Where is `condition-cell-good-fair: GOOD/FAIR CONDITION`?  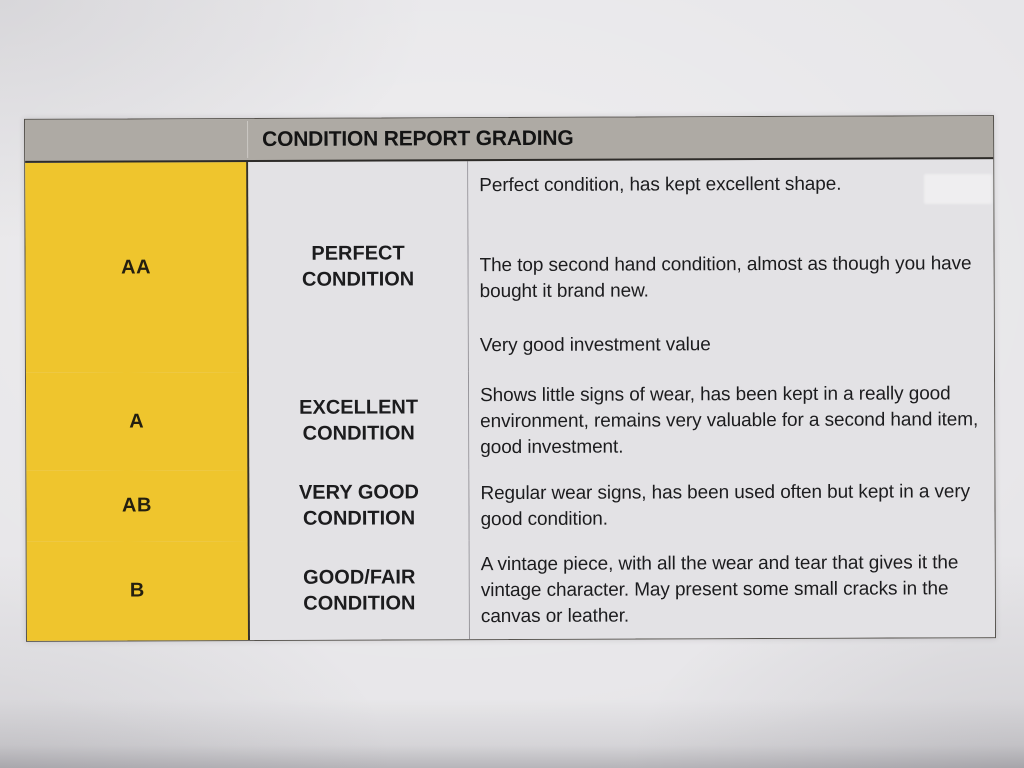
condition-cell-good-fair: GOOD/FAIR CONDITION is located at coordinates (360, 590).